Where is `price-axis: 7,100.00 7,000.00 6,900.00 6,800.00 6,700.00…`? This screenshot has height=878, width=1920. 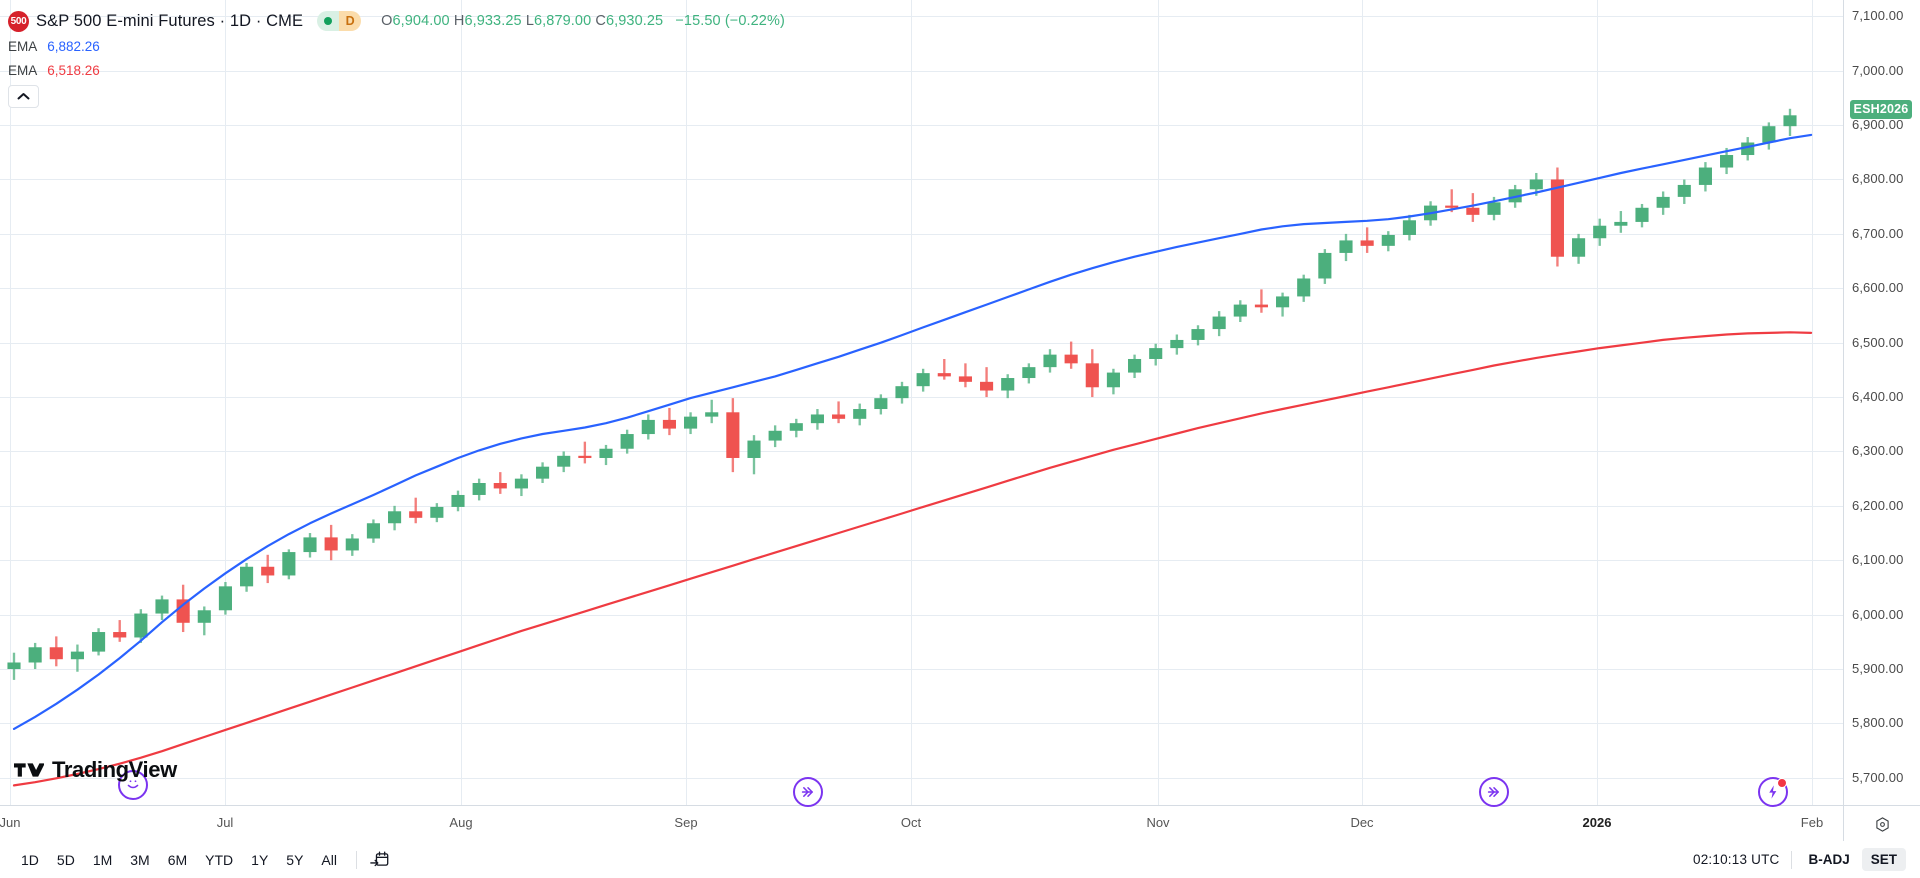
price-axis: 7,100.00 7,000.00 6,900.00 6,800.00 6,700.00… is located at coordinates (1881, 402).